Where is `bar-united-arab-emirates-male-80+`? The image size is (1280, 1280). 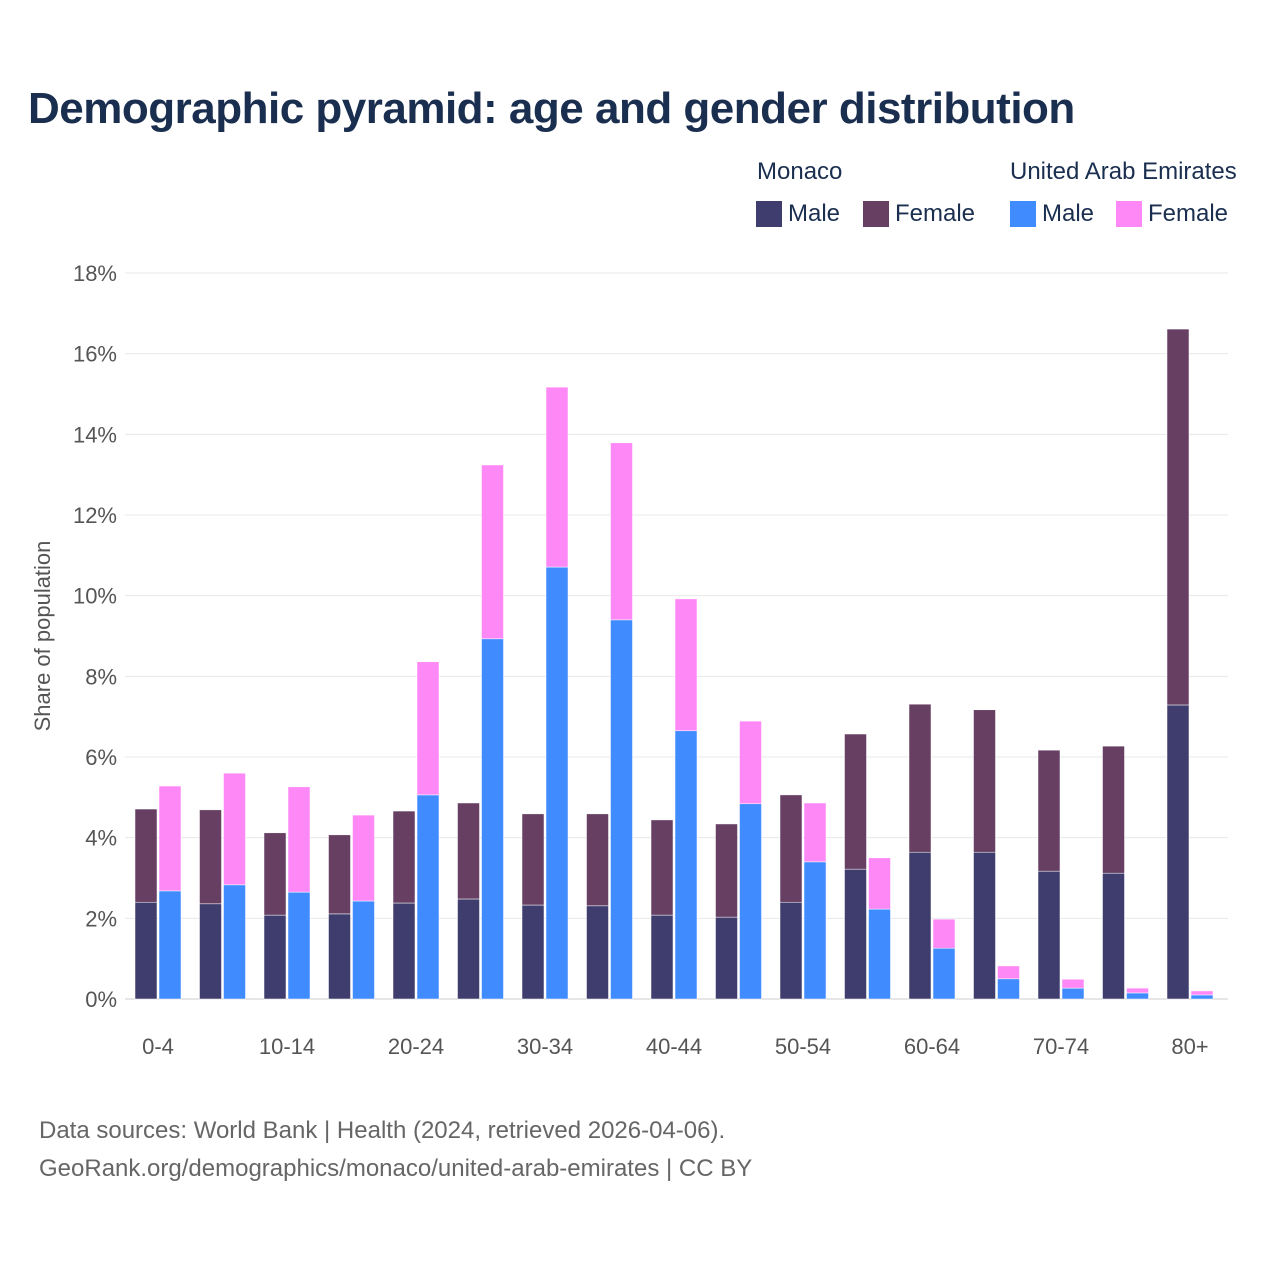 bar-united-arab-emirates-male-80+ is located at coordinates (1202, 997).